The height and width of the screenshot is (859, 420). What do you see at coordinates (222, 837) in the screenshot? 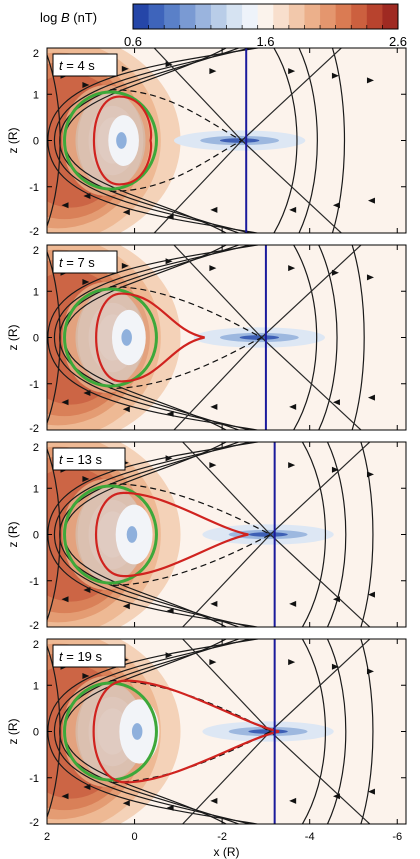
I see `x-tick-label: -2` at bounding box center [222, 837].